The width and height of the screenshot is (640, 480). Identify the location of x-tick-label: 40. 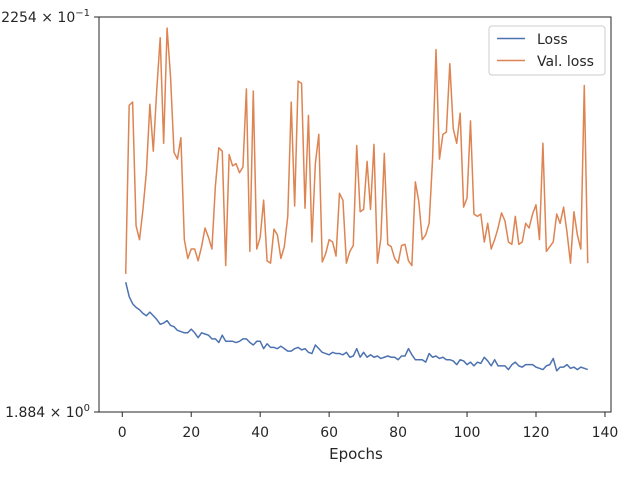
(260, 433).